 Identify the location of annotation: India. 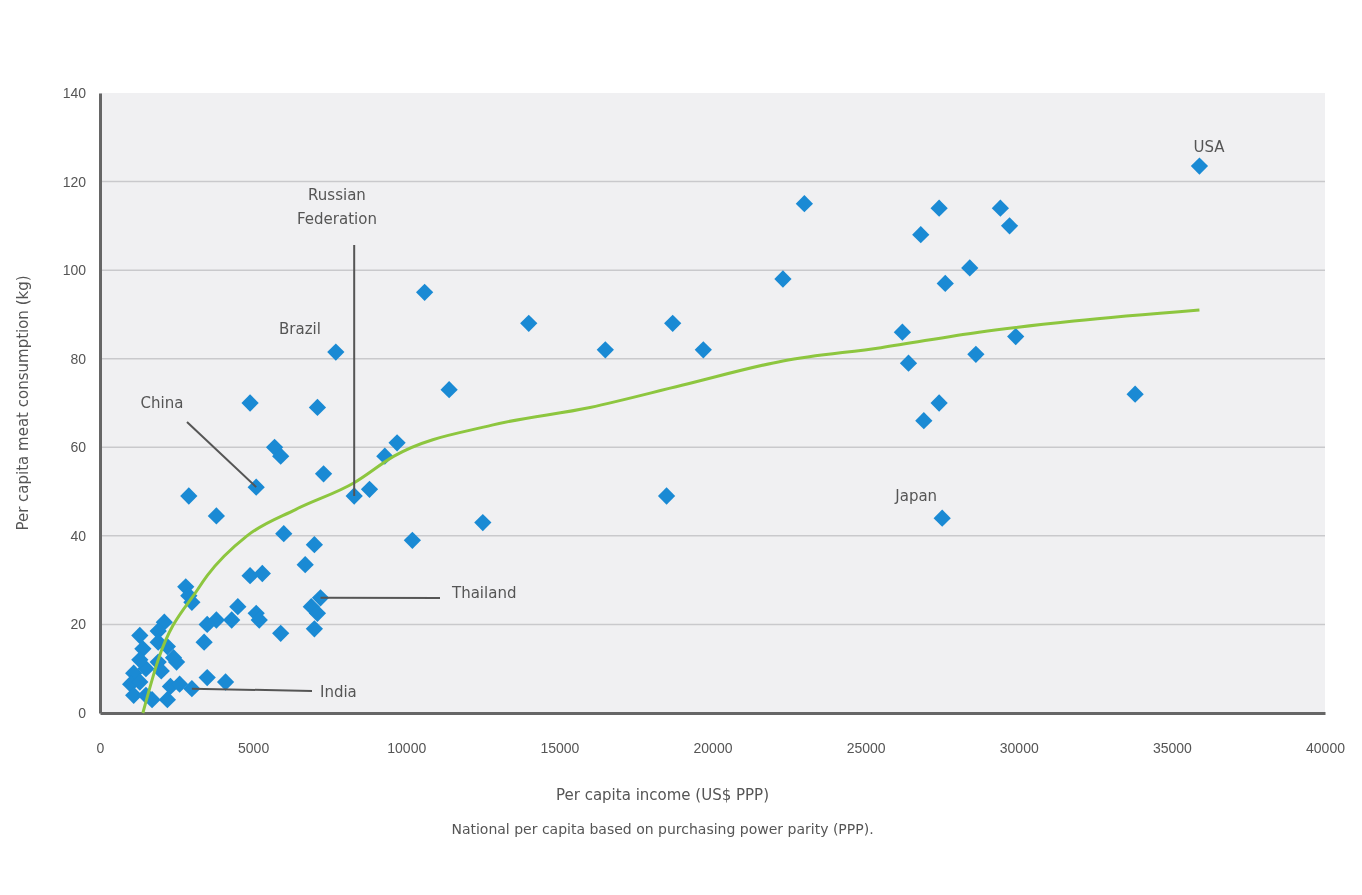
(338, 692).